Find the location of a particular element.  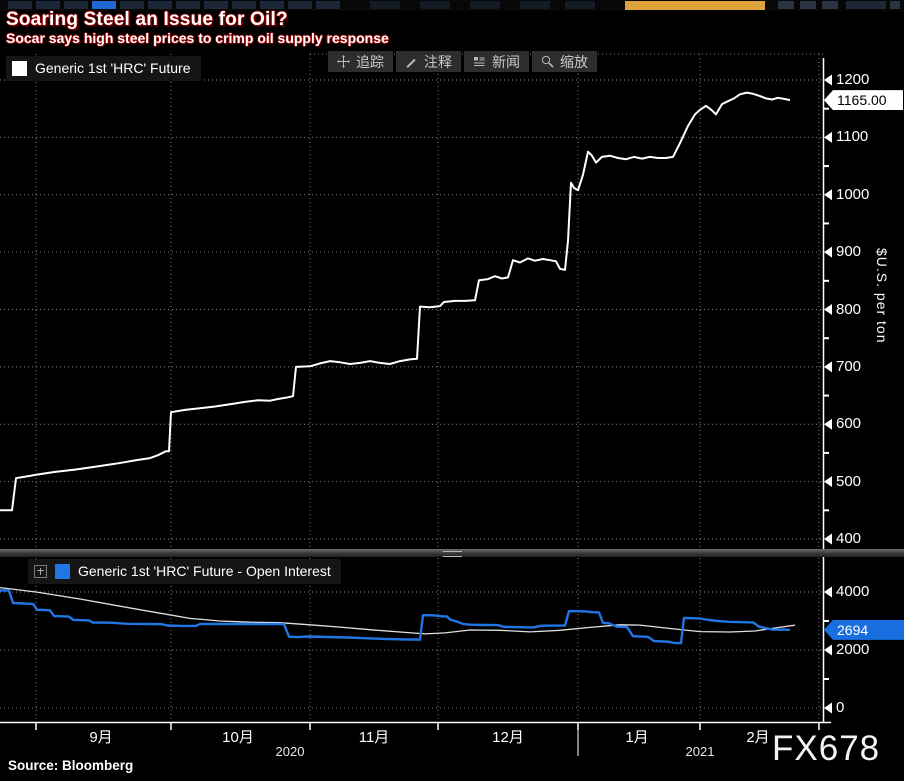

toolbar-button-label: 追踪 is located at coordinates (370, 61).